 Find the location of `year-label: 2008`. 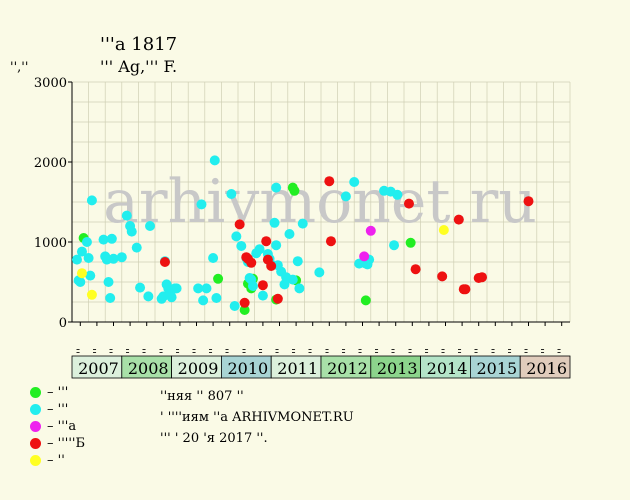

year-label: 2008 is located at coordinates (148, 368).